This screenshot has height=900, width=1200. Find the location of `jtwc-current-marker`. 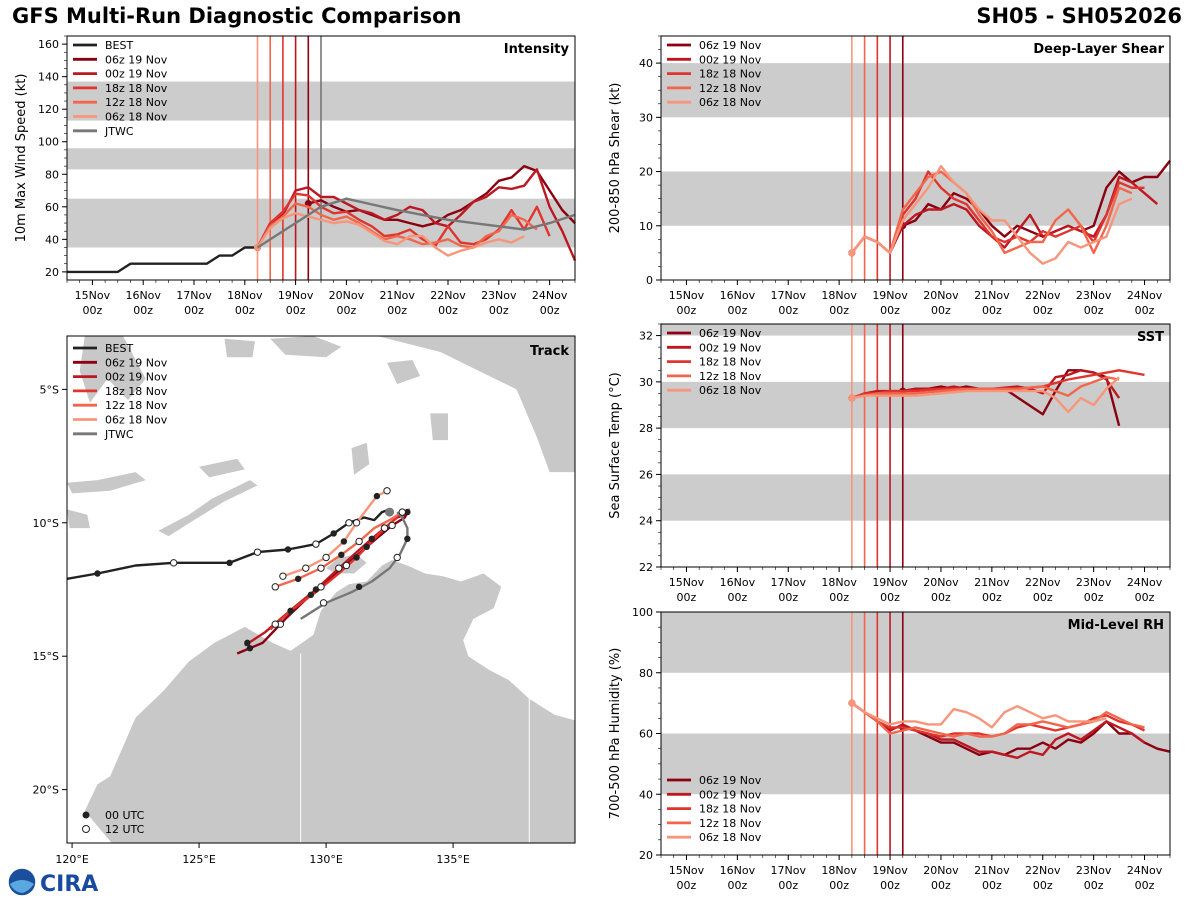

jtwc-current-marker is located at coordinates (390, 512).